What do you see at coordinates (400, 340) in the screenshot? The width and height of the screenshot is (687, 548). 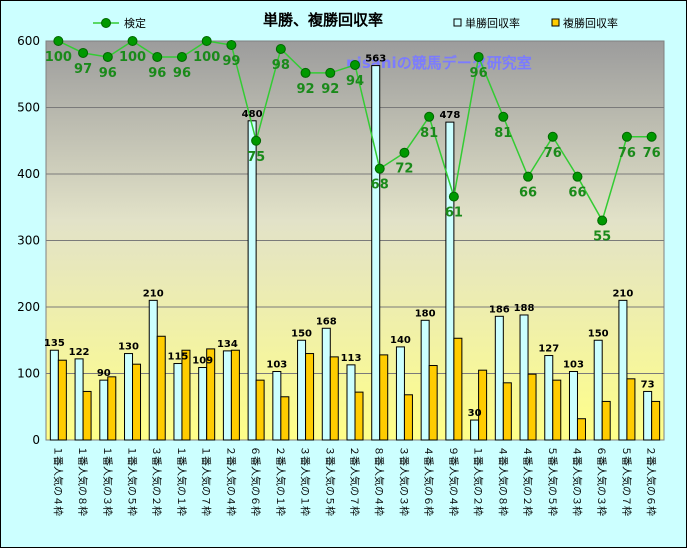 I see `tansho-value-label-14: 140` at bounding box center [400, 340].